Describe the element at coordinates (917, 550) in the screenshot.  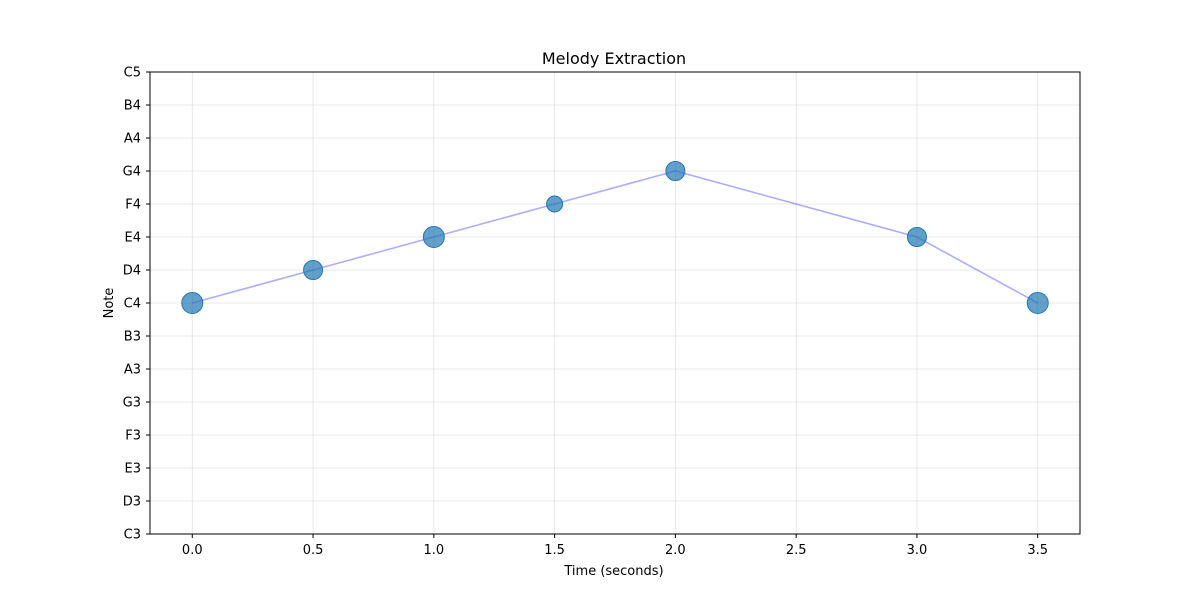
I see `x-tick-label: 3.0` at that location.